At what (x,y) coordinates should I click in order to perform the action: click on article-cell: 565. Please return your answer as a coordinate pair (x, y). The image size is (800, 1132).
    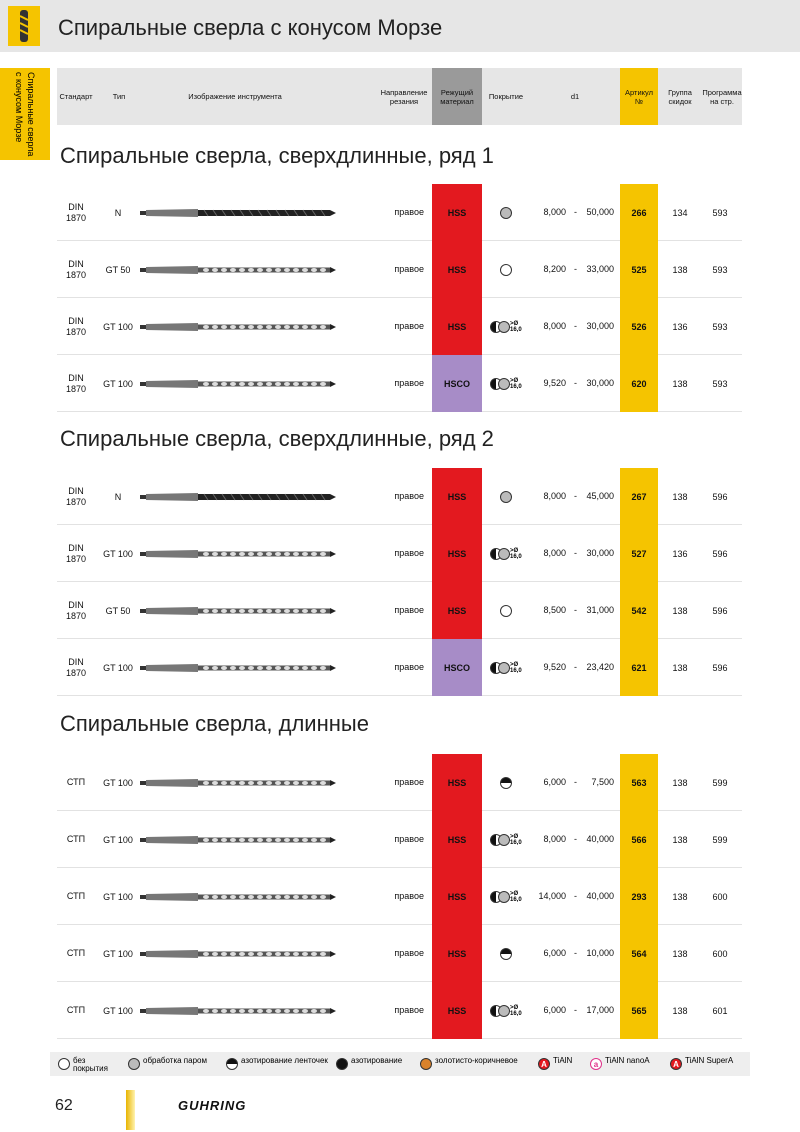
    Looking at the image, I should click on (639, 1010).